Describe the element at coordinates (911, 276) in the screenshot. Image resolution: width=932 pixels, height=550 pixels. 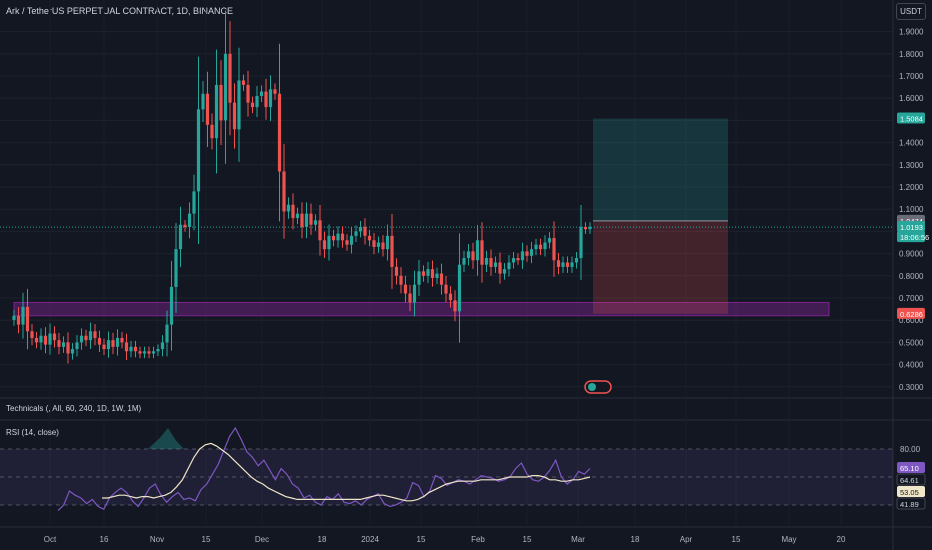
I see `price-tick-label: 0.8000` at that location.